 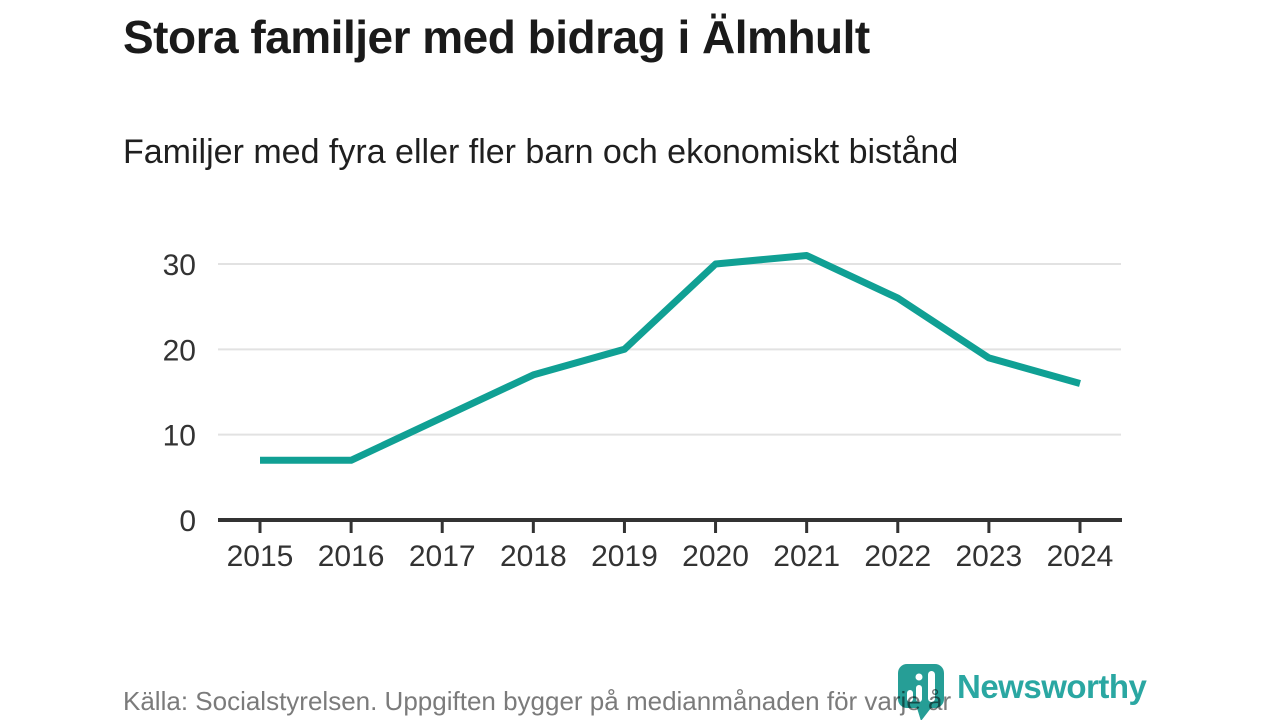 I want to click on newsworthy-logo: Newsworthy, so click(x=1022, y=692).